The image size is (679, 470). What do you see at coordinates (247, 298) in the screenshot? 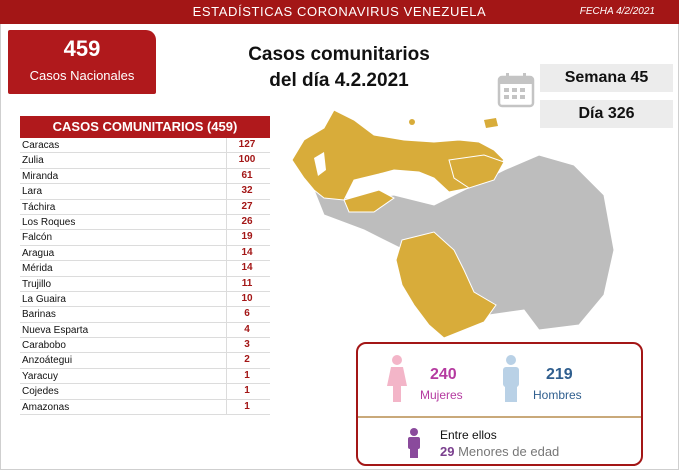
I see `state-count: 10` at bounding box center [247, 298].